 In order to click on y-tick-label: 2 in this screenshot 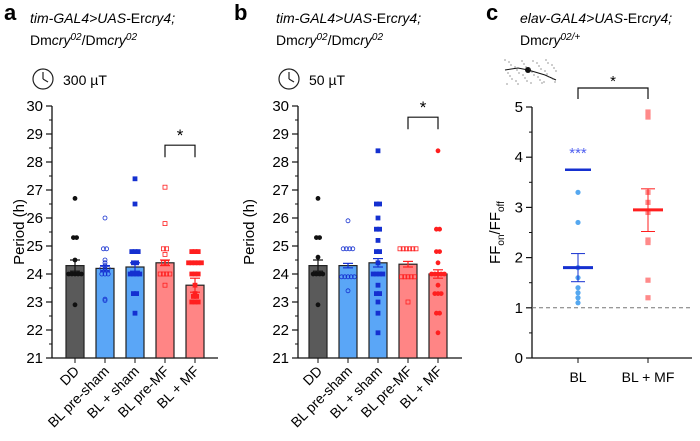, I will do `click(519, 258)`.